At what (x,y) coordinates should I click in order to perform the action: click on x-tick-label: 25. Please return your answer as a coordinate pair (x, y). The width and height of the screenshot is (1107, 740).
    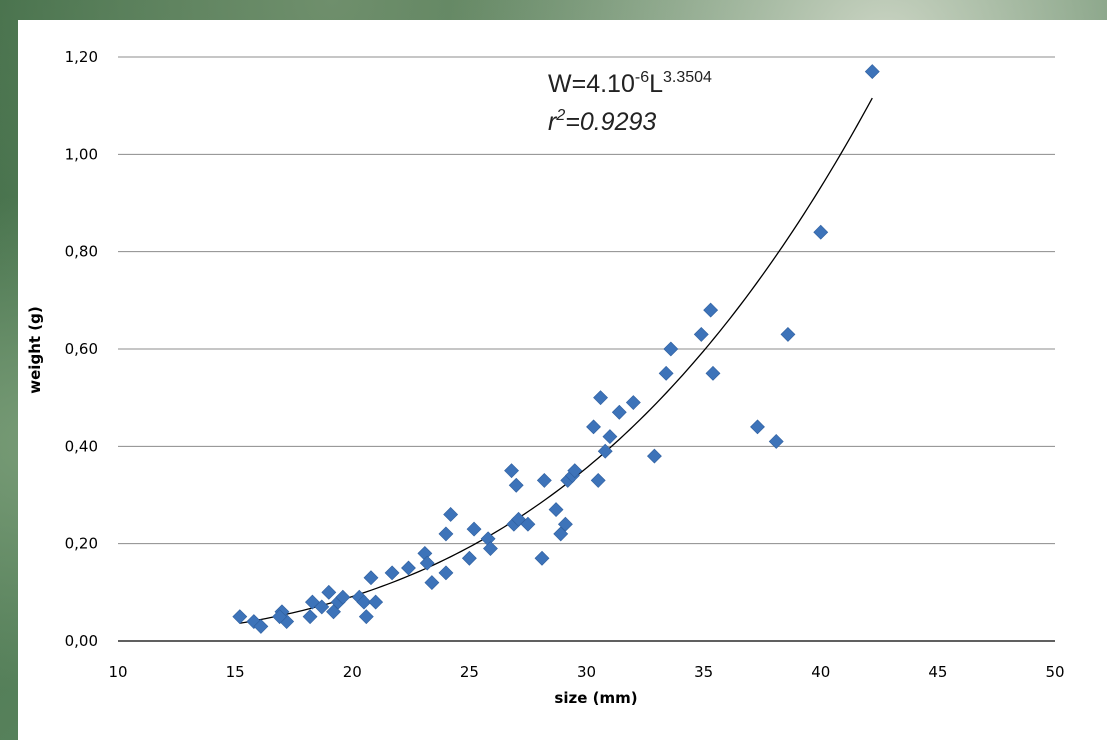
    Looking at the image, I should click on (469, 672).